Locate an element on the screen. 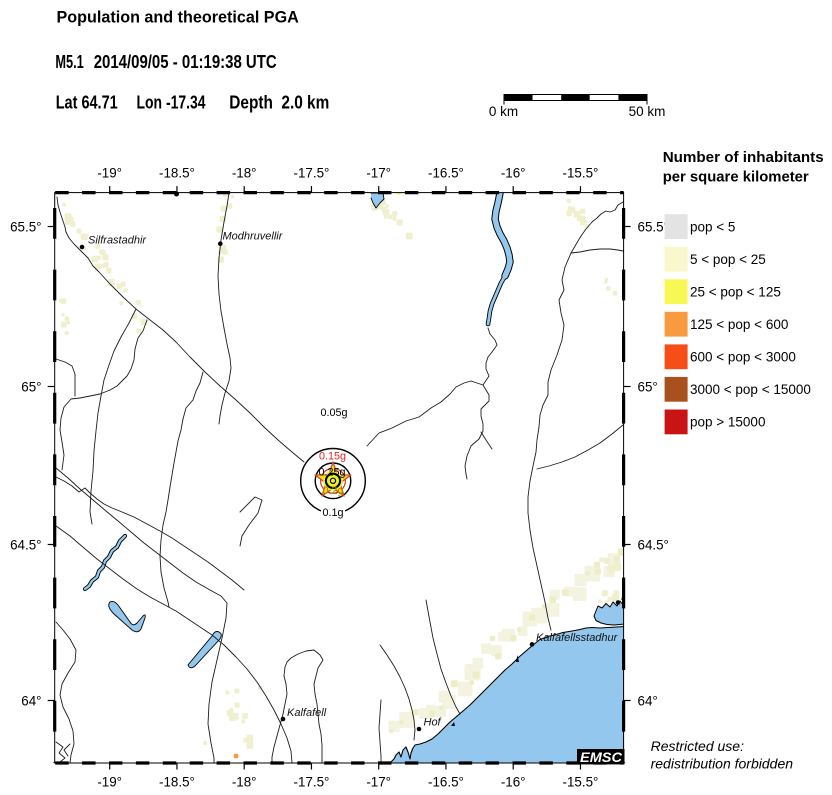 The image size is (832, 795). svg-text: Lon -17.34 is located at coordinates (171, 103).